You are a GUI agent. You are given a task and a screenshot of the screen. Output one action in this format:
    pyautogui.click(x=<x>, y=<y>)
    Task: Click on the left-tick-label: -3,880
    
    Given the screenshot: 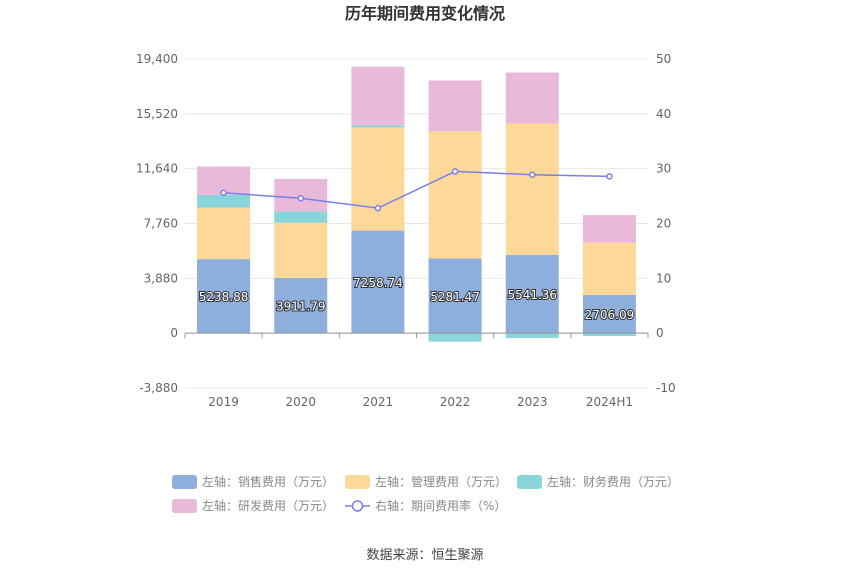 What is the action you would take?
    pyautogui.click(x=158, y=388)
    